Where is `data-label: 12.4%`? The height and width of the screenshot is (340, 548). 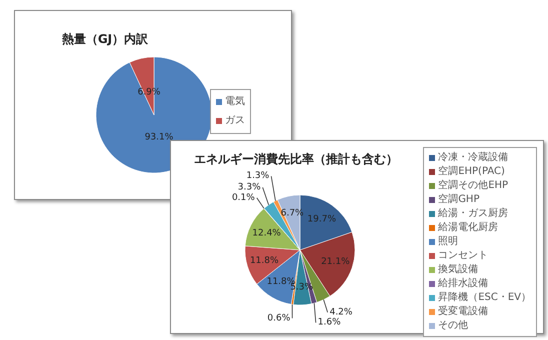 data-label: 12.4% is located at coordinates (267, 233).